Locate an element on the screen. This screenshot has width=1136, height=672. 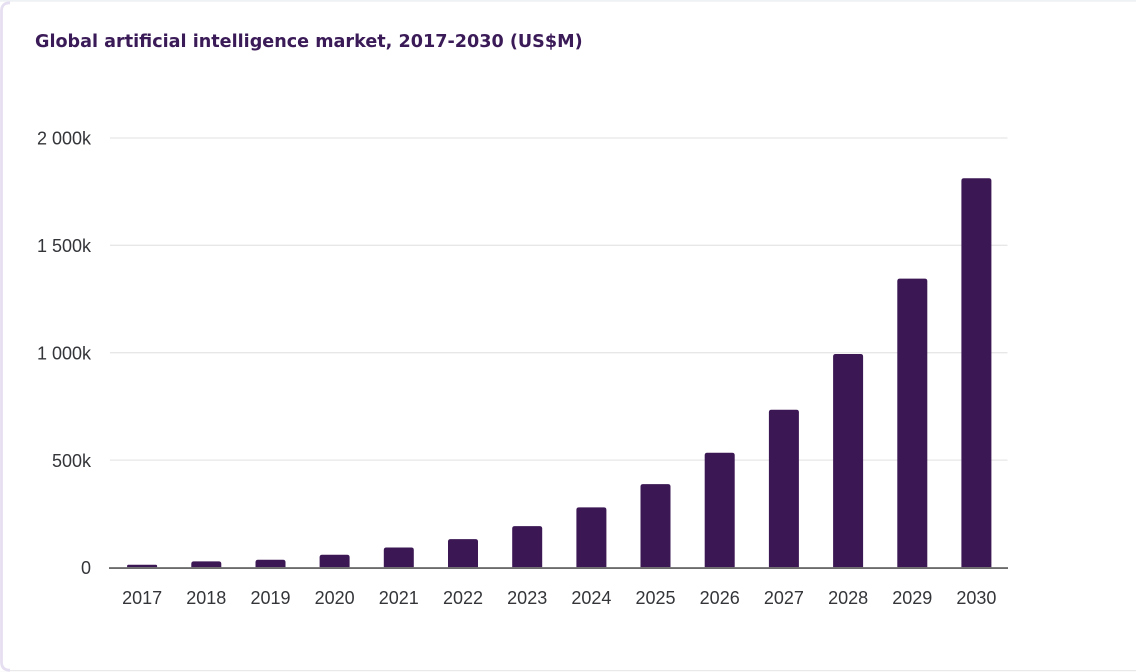
svg-text: 2017 is located at coordinates (142, 598).